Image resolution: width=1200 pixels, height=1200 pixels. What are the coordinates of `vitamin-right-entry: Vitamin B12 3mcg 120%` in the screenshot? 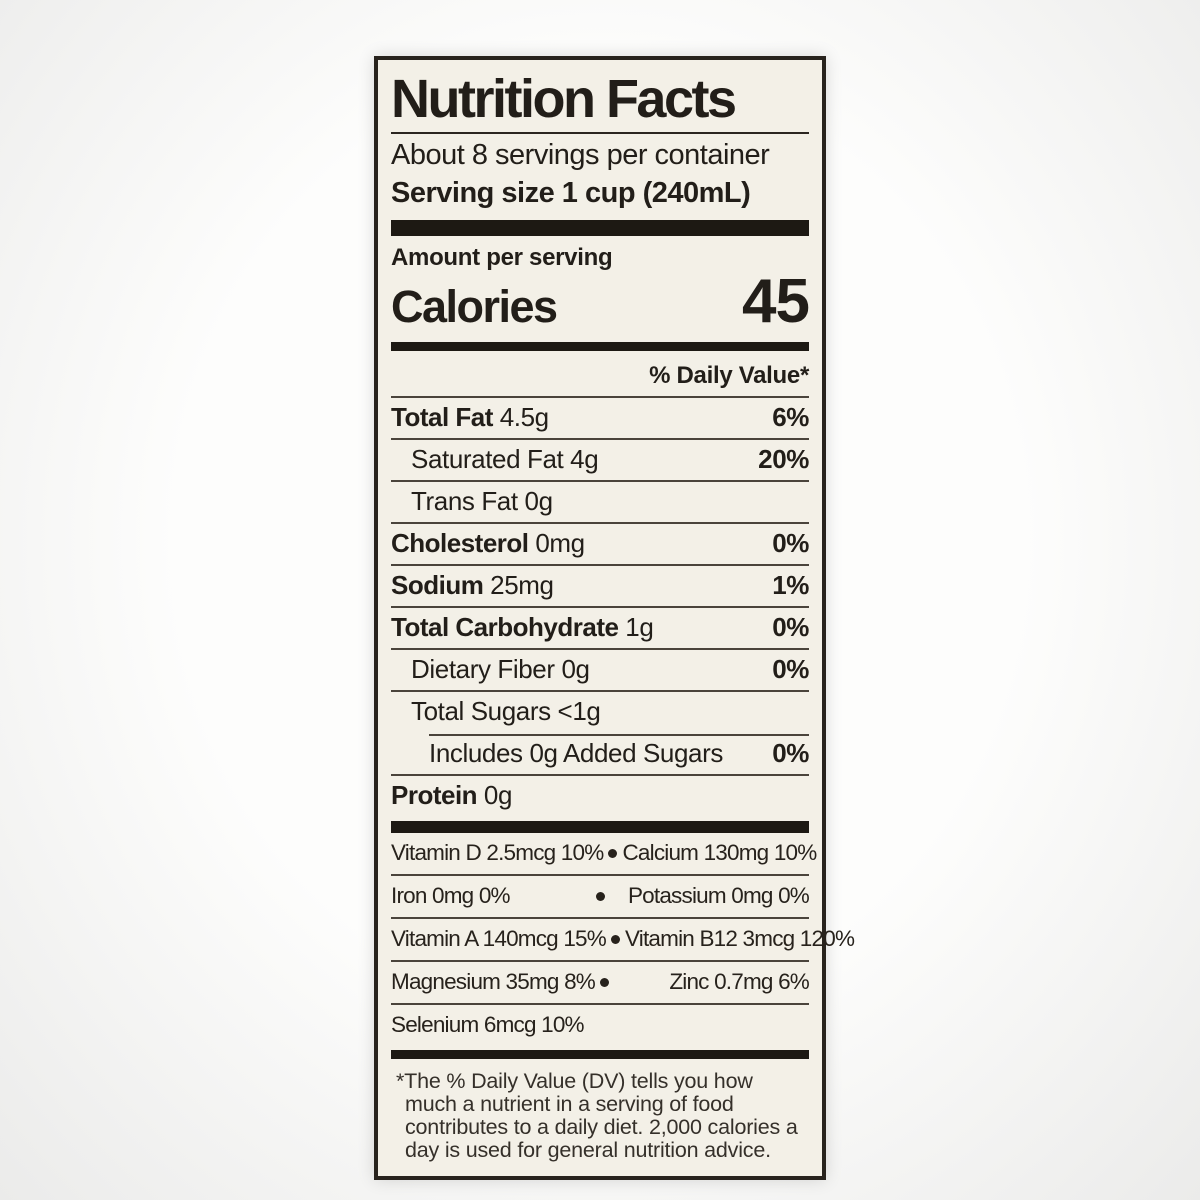 It's located at (739, 939).